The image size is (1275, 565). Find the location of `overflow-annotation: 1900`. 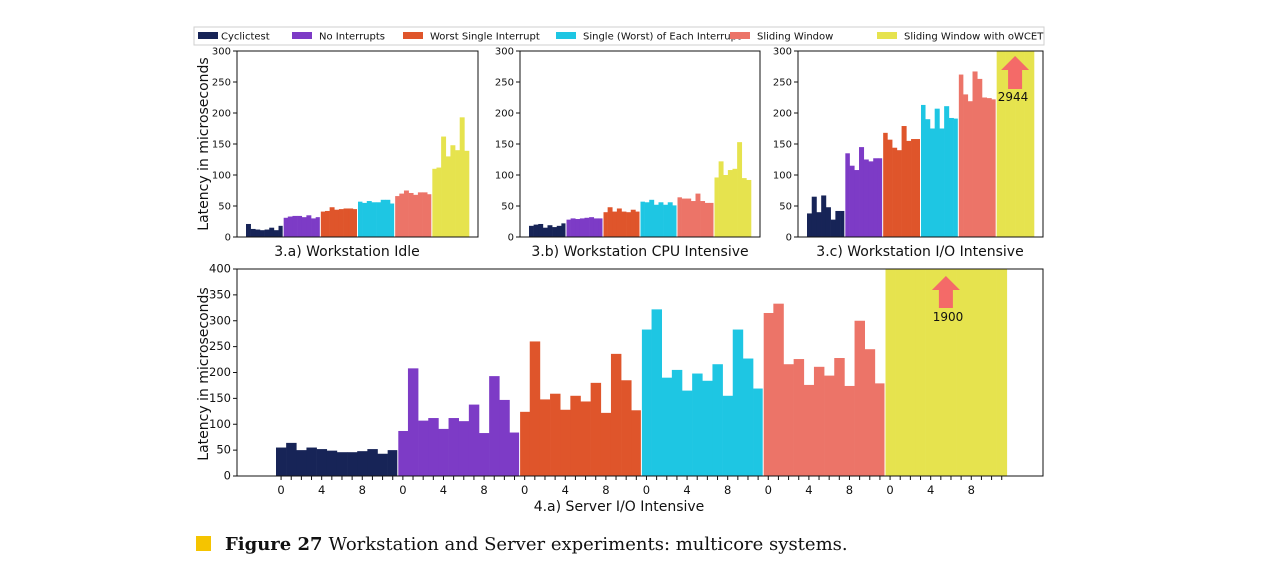

overflow-annotation: 1900 is located at coordinates (948, 317).